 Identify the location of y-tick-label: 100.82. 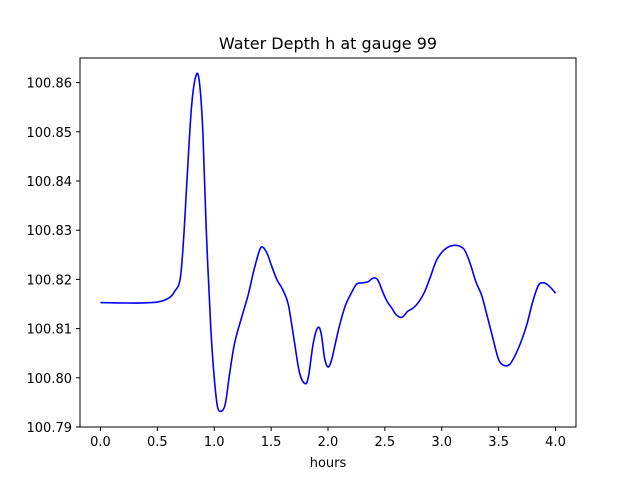
(50, 280).